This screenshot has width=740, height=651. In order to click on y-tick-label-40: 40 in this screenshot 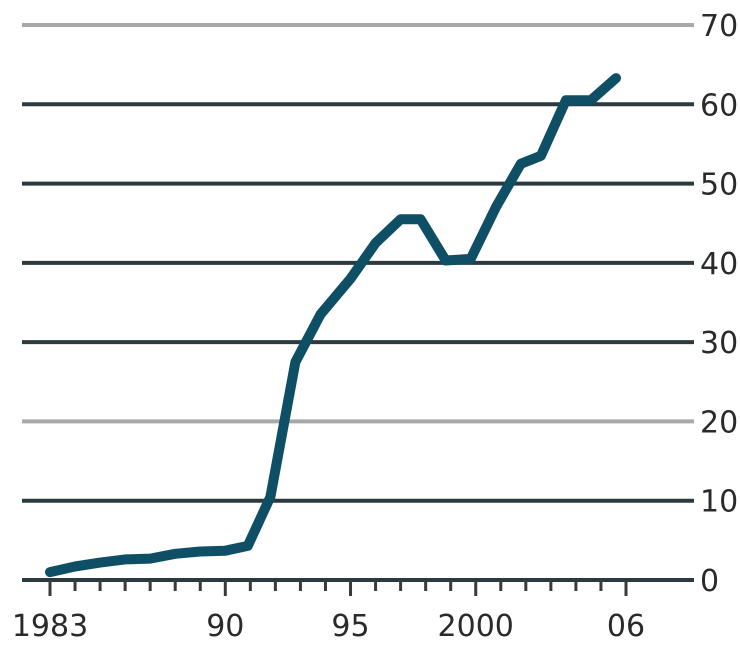, I will do `click(719, 264)`.